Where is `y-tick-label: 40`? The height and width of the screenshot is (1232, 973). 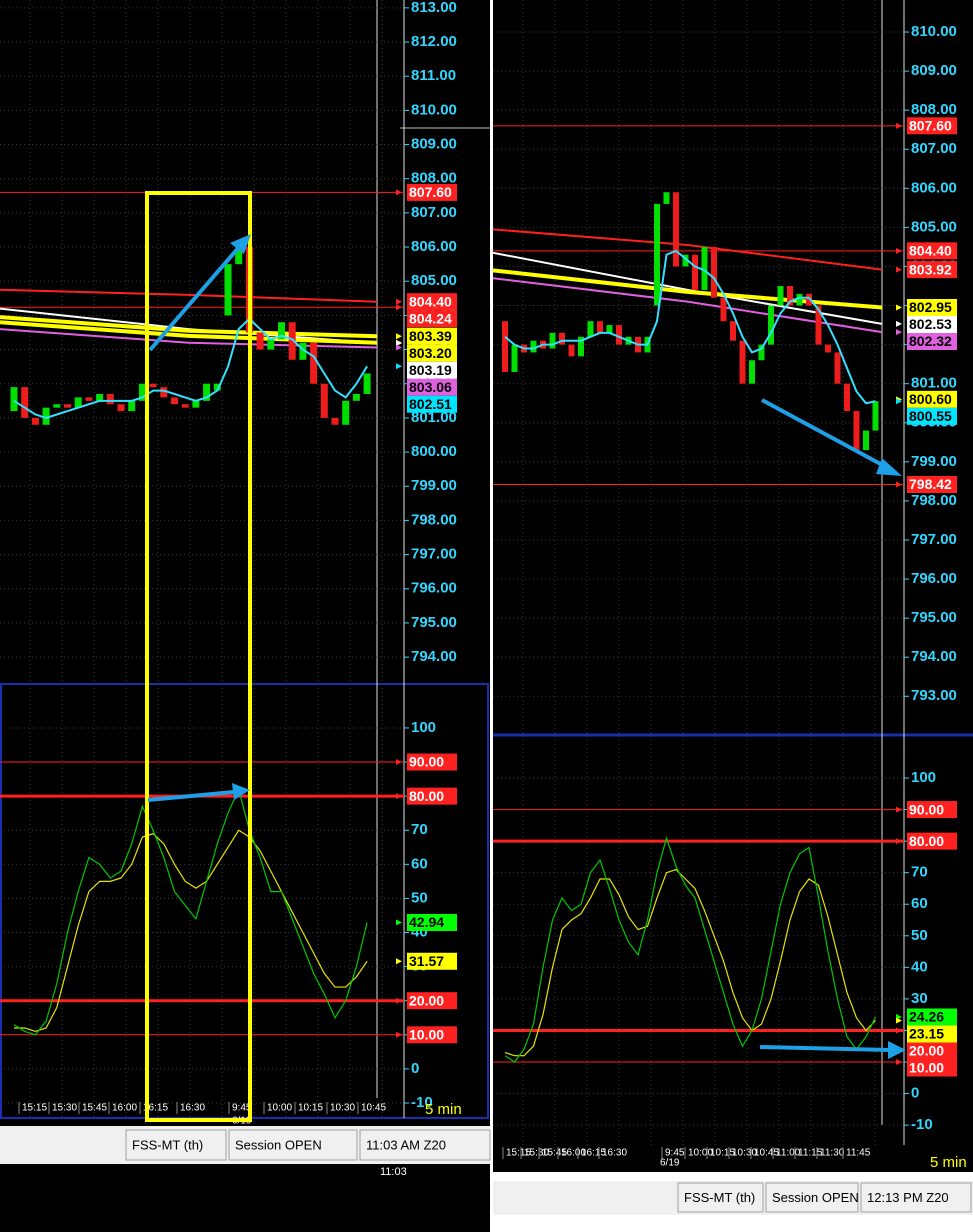 y-tick-label: 40 is located at coordinates (919, 966).